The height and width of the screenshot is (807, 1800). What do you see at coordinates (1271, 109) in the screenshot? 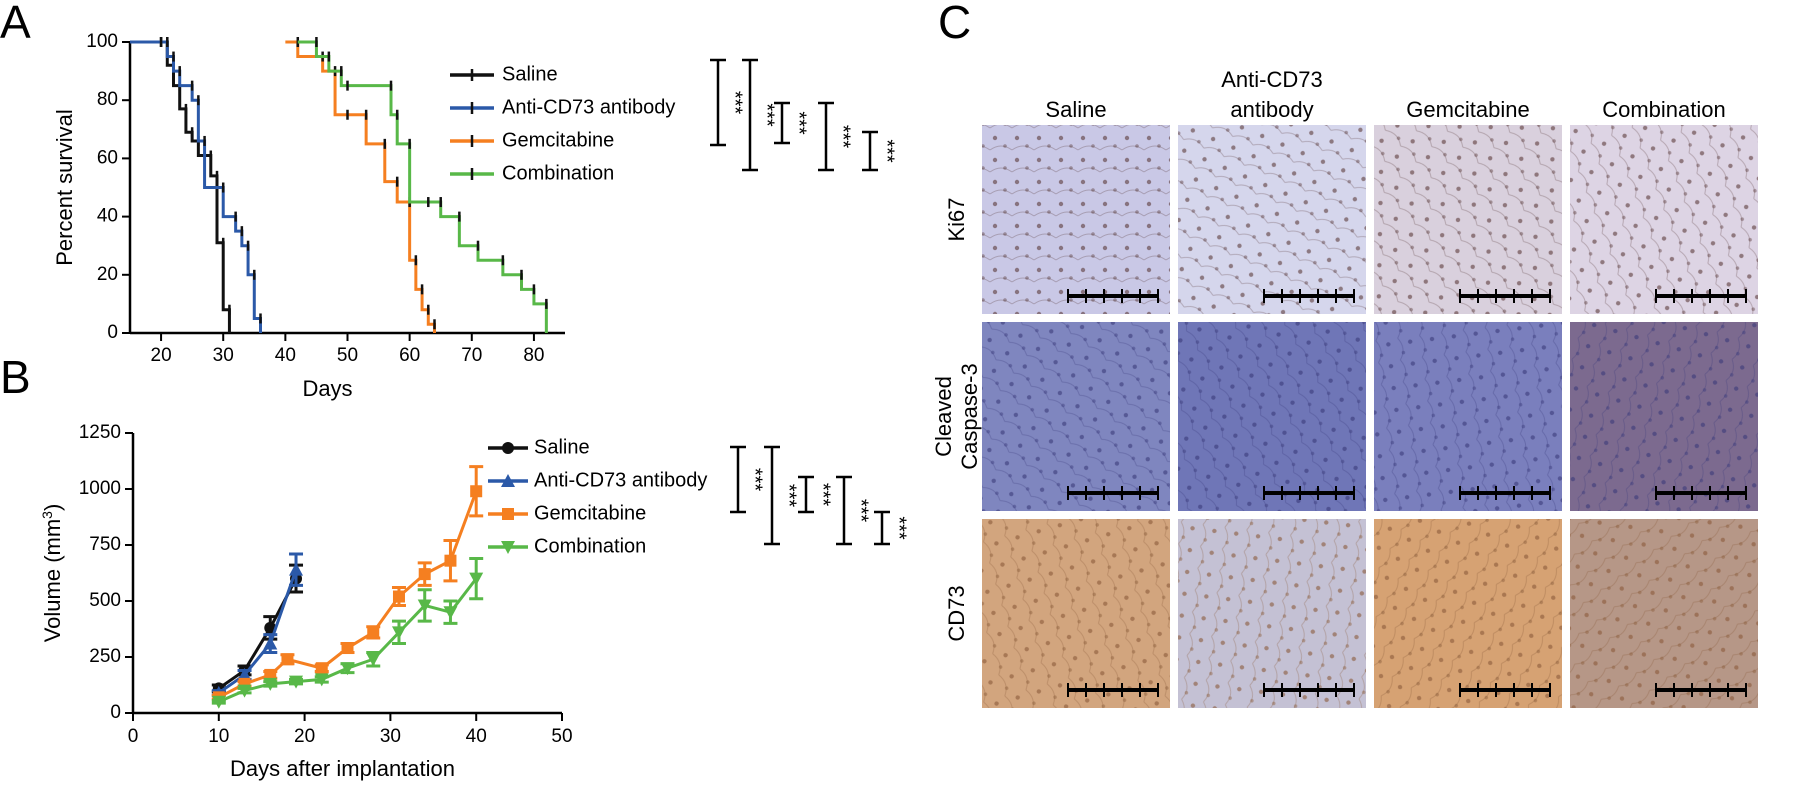
I see `column-label: antibody` at bounding box center [1271, 109].